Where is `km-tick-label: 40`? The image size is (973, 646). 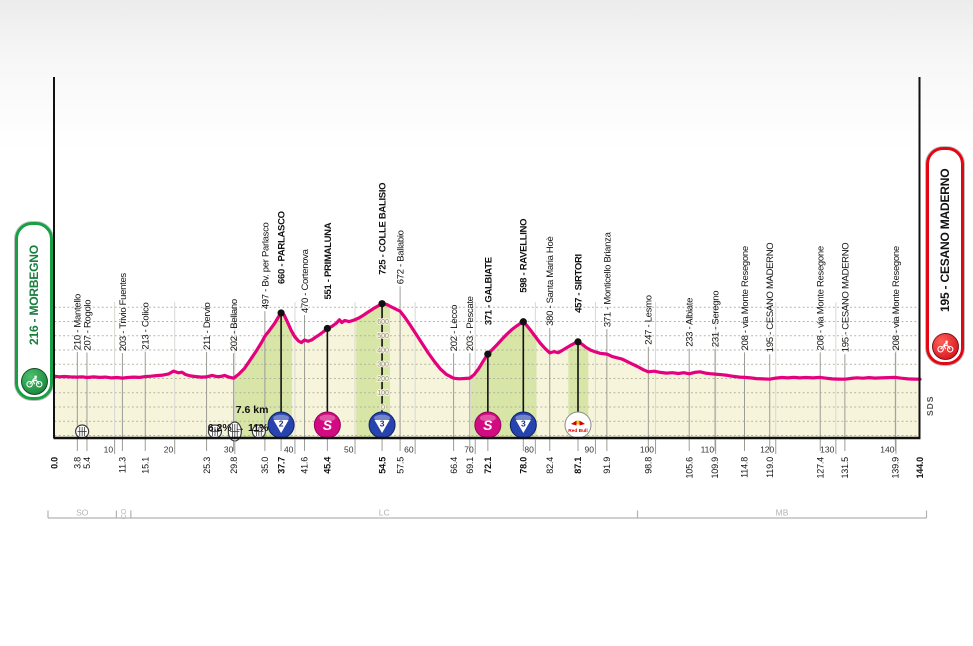 km-tick-label: 40 is located at coordinates (289, 450).